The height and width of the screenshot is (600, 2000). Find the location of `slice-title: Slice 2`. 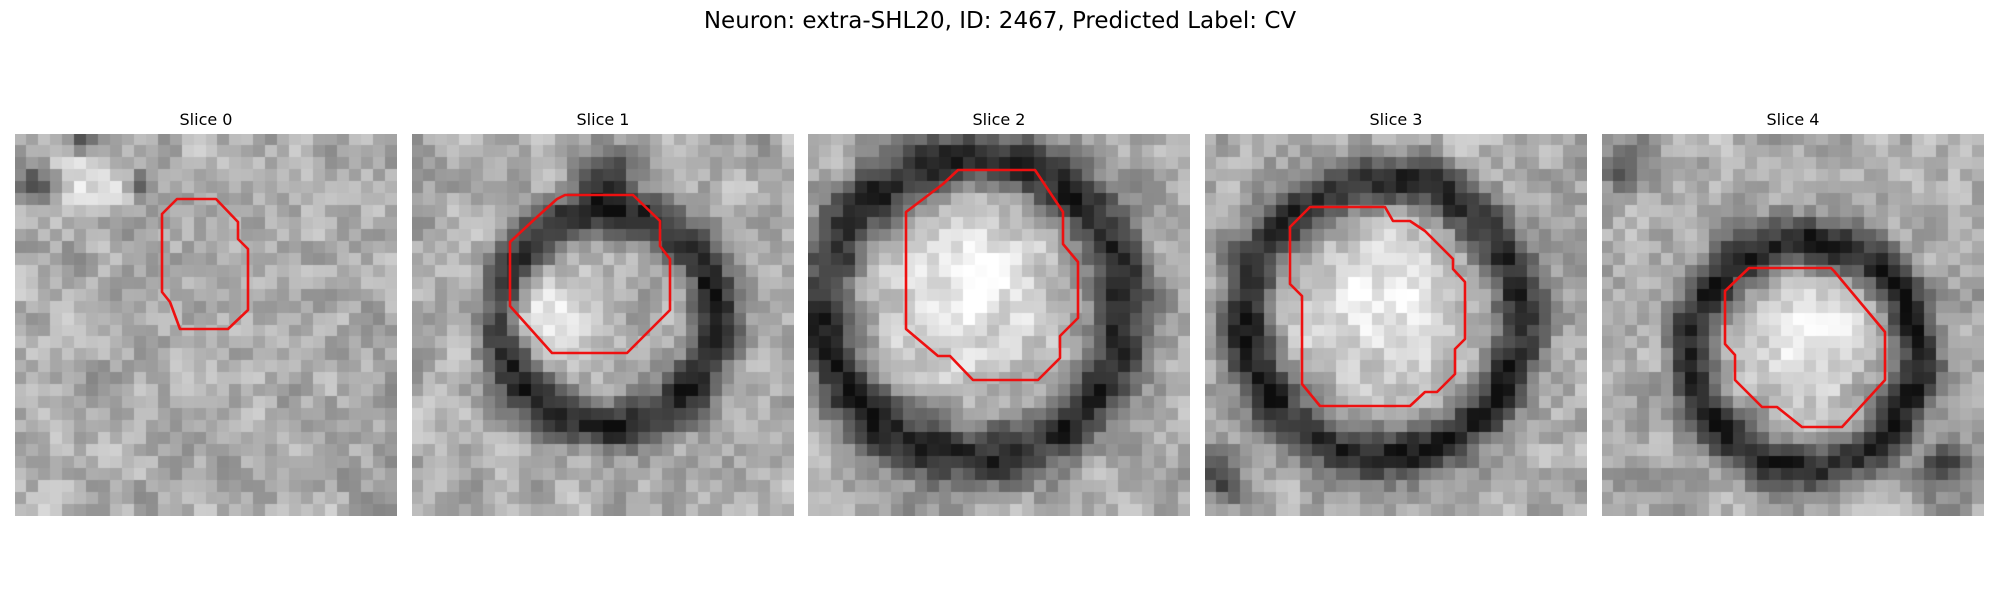

slice-title: Slice 2 is located at coordinates (999, 119).